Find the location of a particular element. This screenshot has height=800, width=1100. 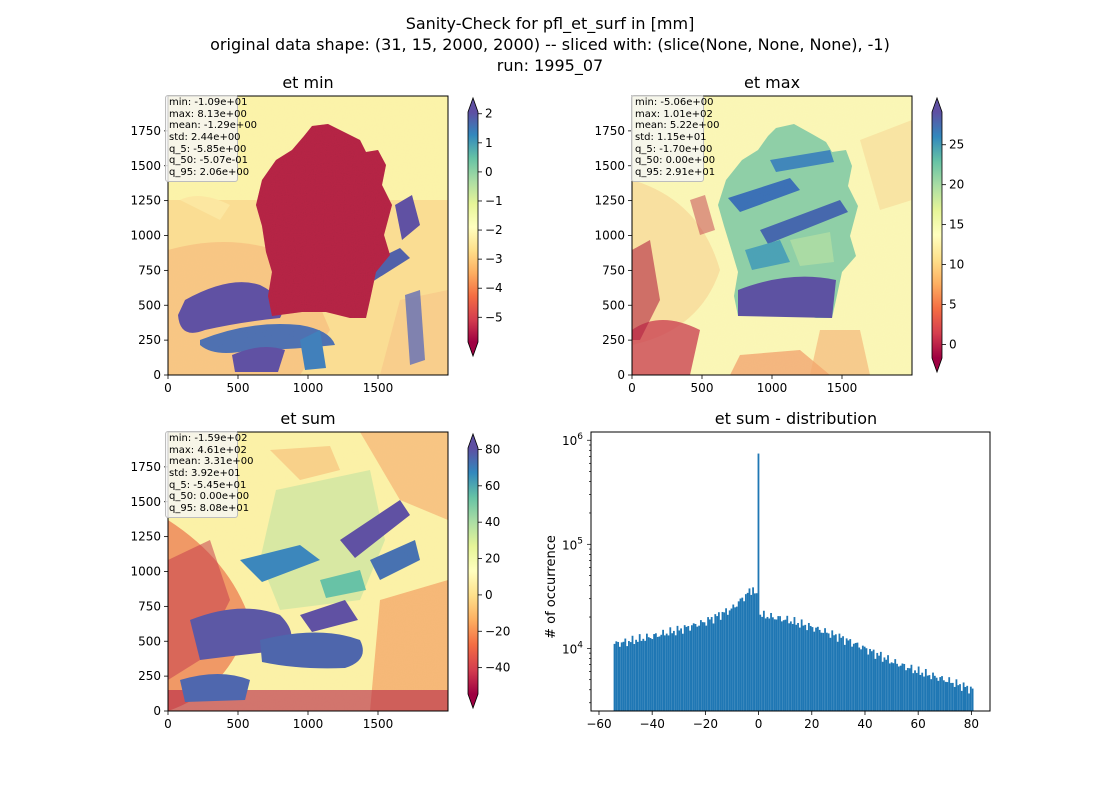

colorbar-tick-label: 20 is located at coordinates (956, 185).